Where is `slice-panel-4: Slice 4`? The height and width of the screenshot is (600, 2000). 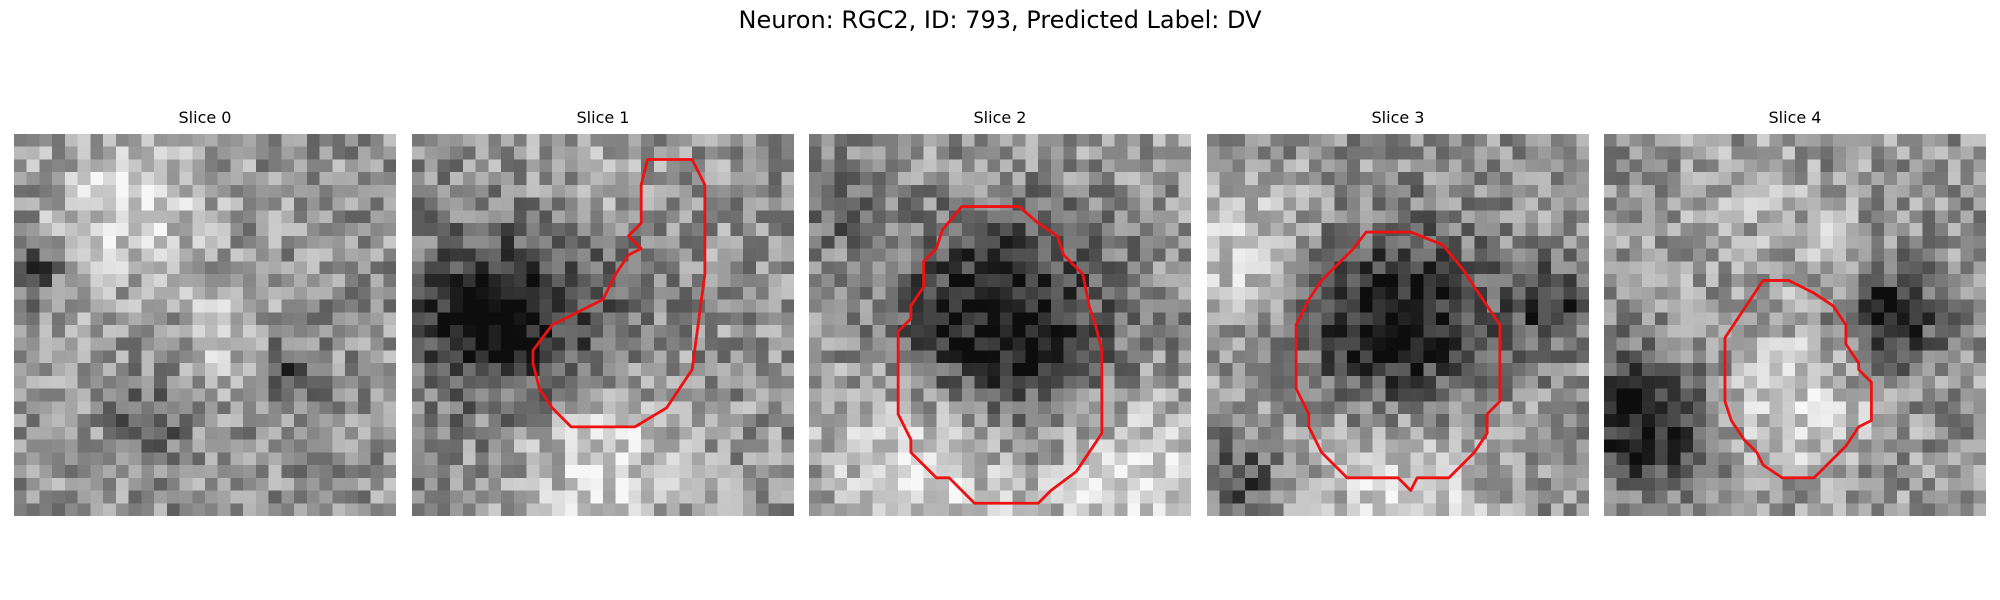
slice-panel-4: Slice 4 is located at coordinates (1795, 312).